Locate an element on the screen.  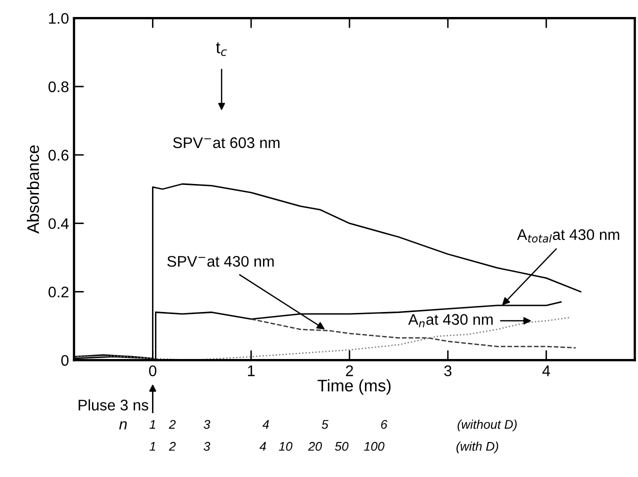
y-tick-label: 1.0 is located at coordinates (59, 18).